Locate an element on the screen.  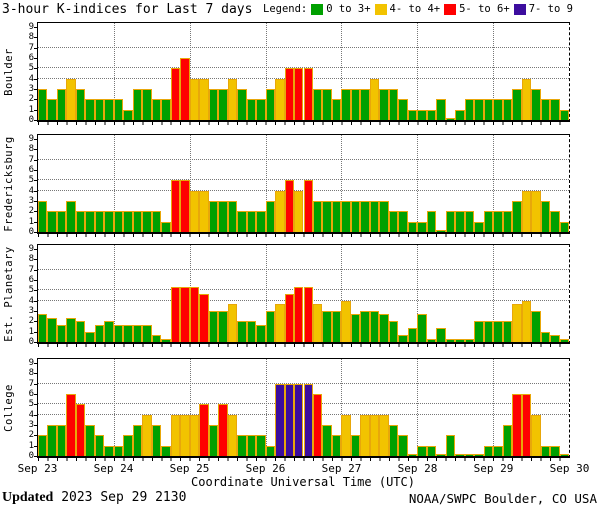
y-tick-label: 5 is located at coordinates (31, 68).